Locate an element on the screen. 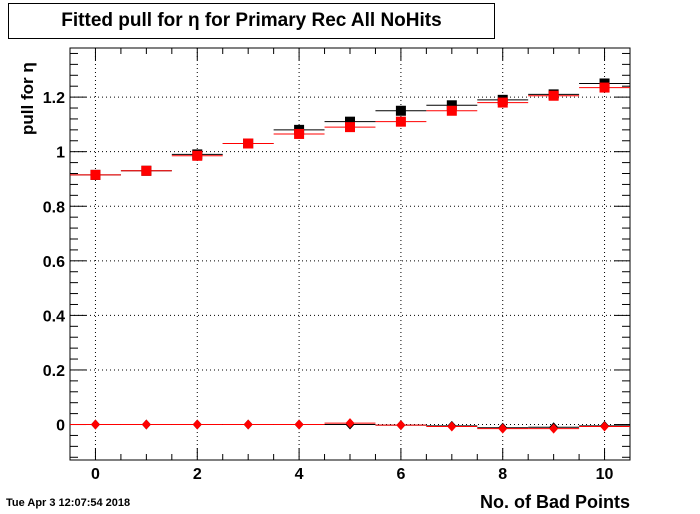 The width and height of the screenshot is (700, 514). y-tick-label: 0 is located at coordinates (60, 426).